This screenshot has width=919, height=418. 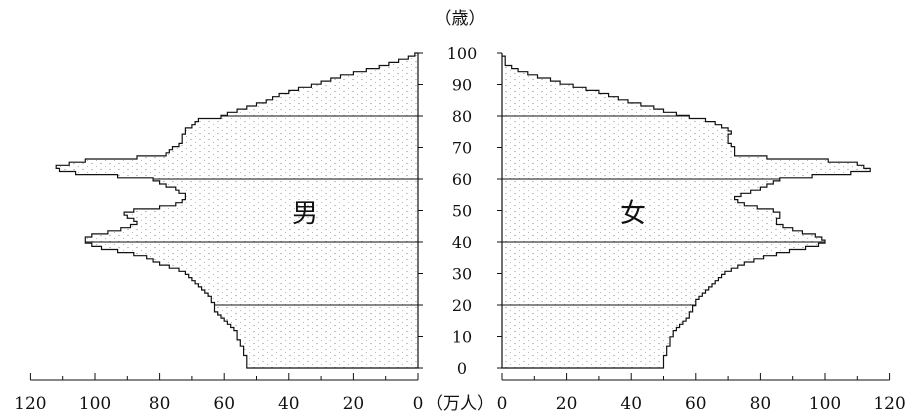 What do you see at coordinates (567, 404) in the screenshot?
I see `female-x-tick-label: 20` at bounding box center [567, 404].